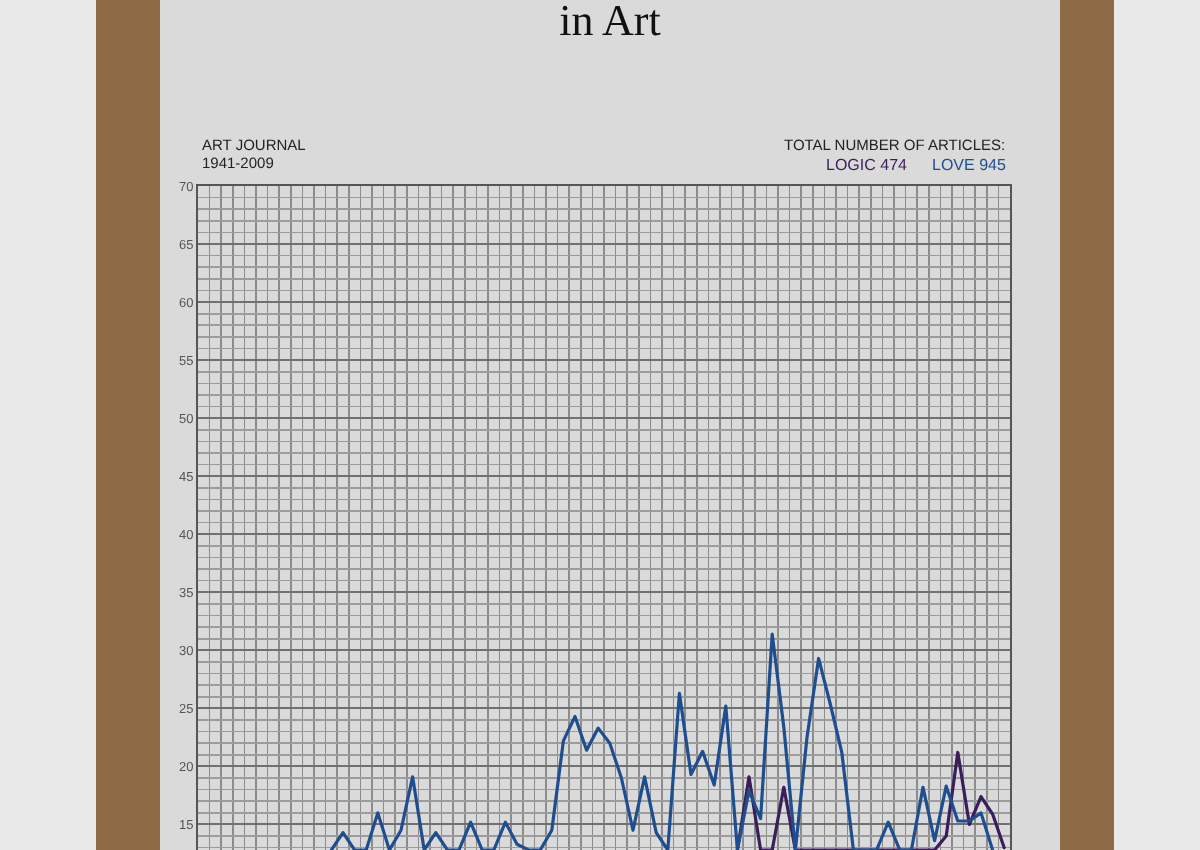 The image size is (1200, 850). What do you see at coordinates (610, 23) in the screenshot?
I see `chart-title: in Art` at bounding box center [610, 23].